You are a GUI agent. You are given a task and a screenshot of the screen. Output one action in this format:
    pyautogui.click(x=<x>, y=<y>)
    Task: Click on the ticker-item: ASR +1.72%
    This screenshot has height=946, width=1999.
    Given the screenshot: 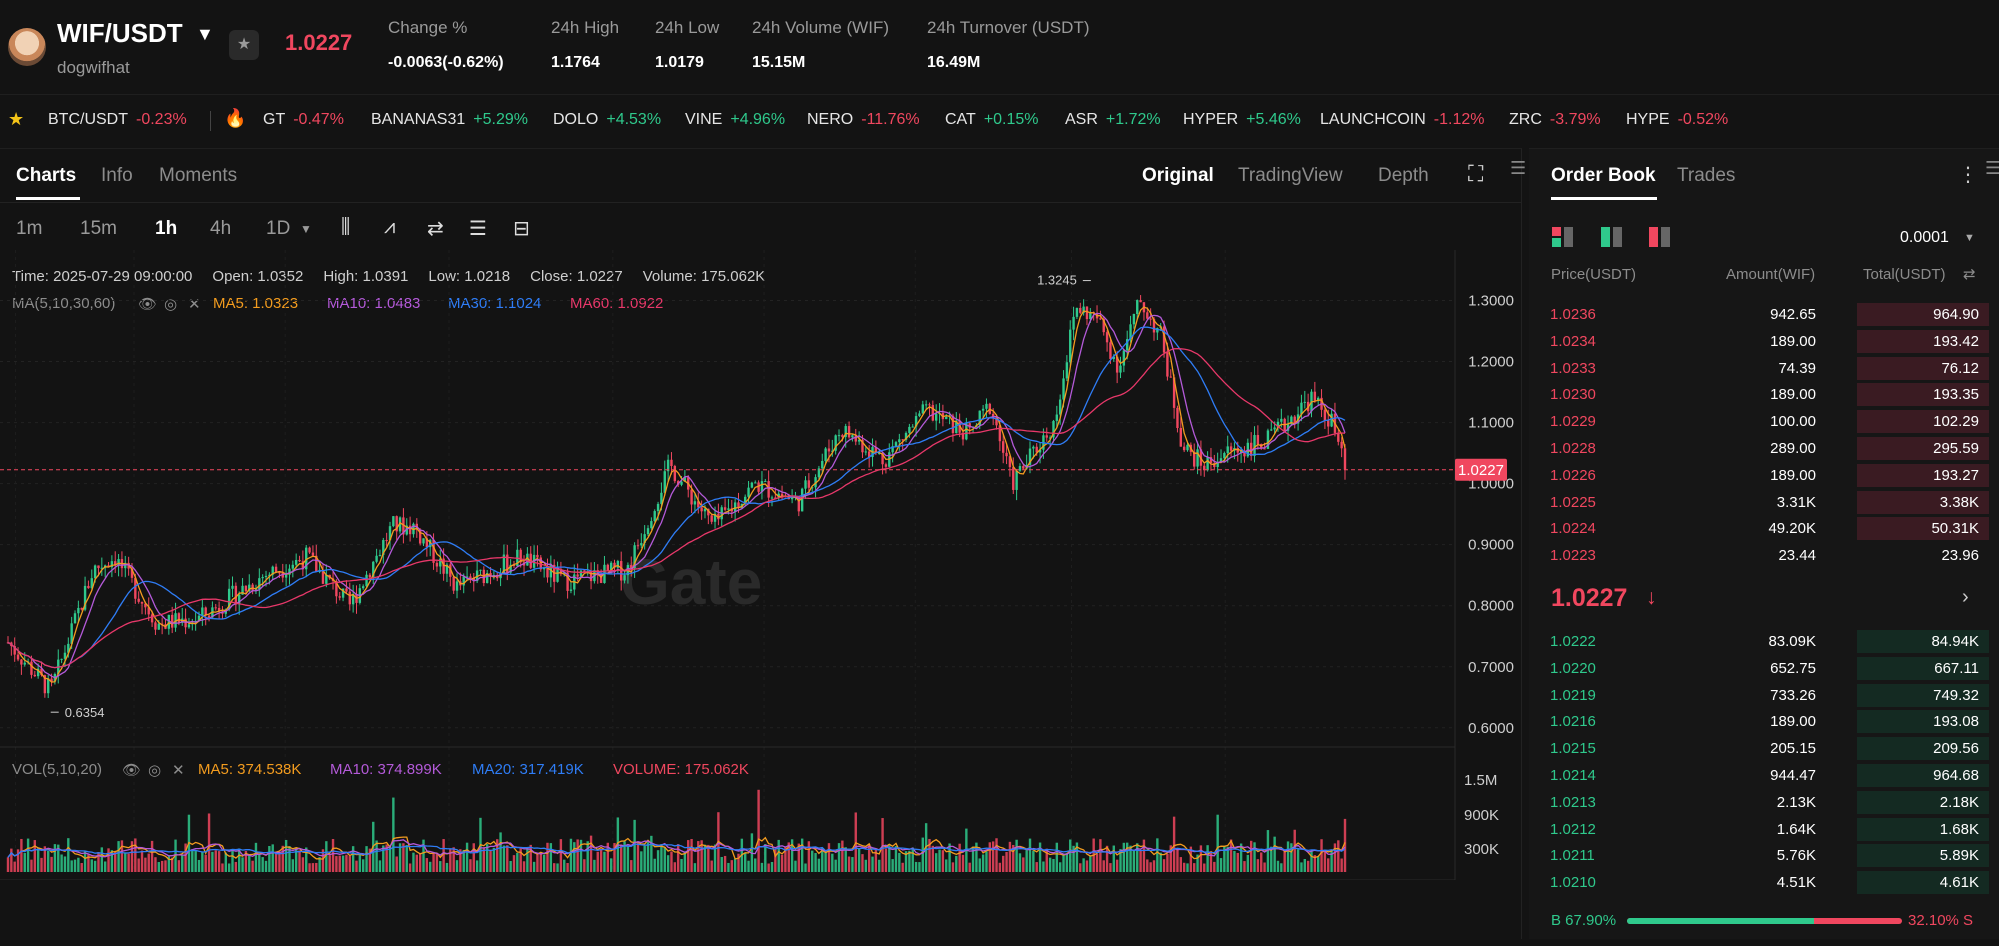 What is the action you would take?
    pyautogui.click(x=1113, y=119)
    